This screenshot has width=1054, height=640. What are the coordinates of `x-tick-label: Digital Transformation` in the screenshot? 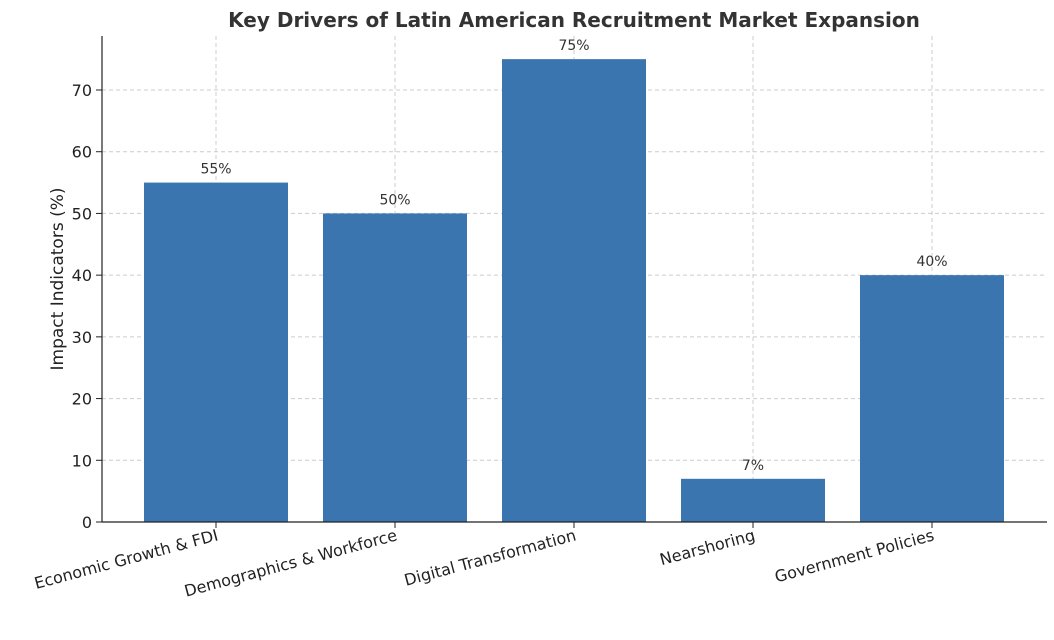 It's located at (490, 558).